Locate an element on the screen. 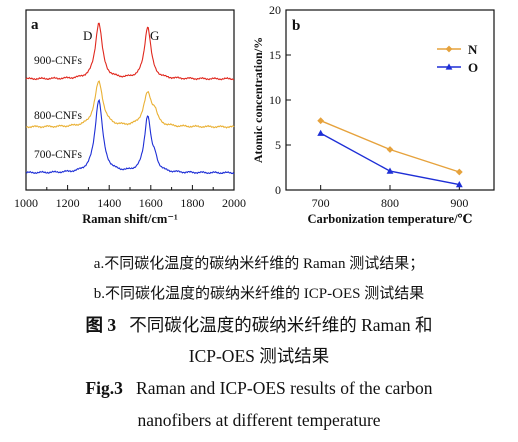 The width and height of the screenshot is (518, 442). raman-x-axis-ticks: 1000 1200 1400 1600 1800 2000 is located at coordinates (130, 197).